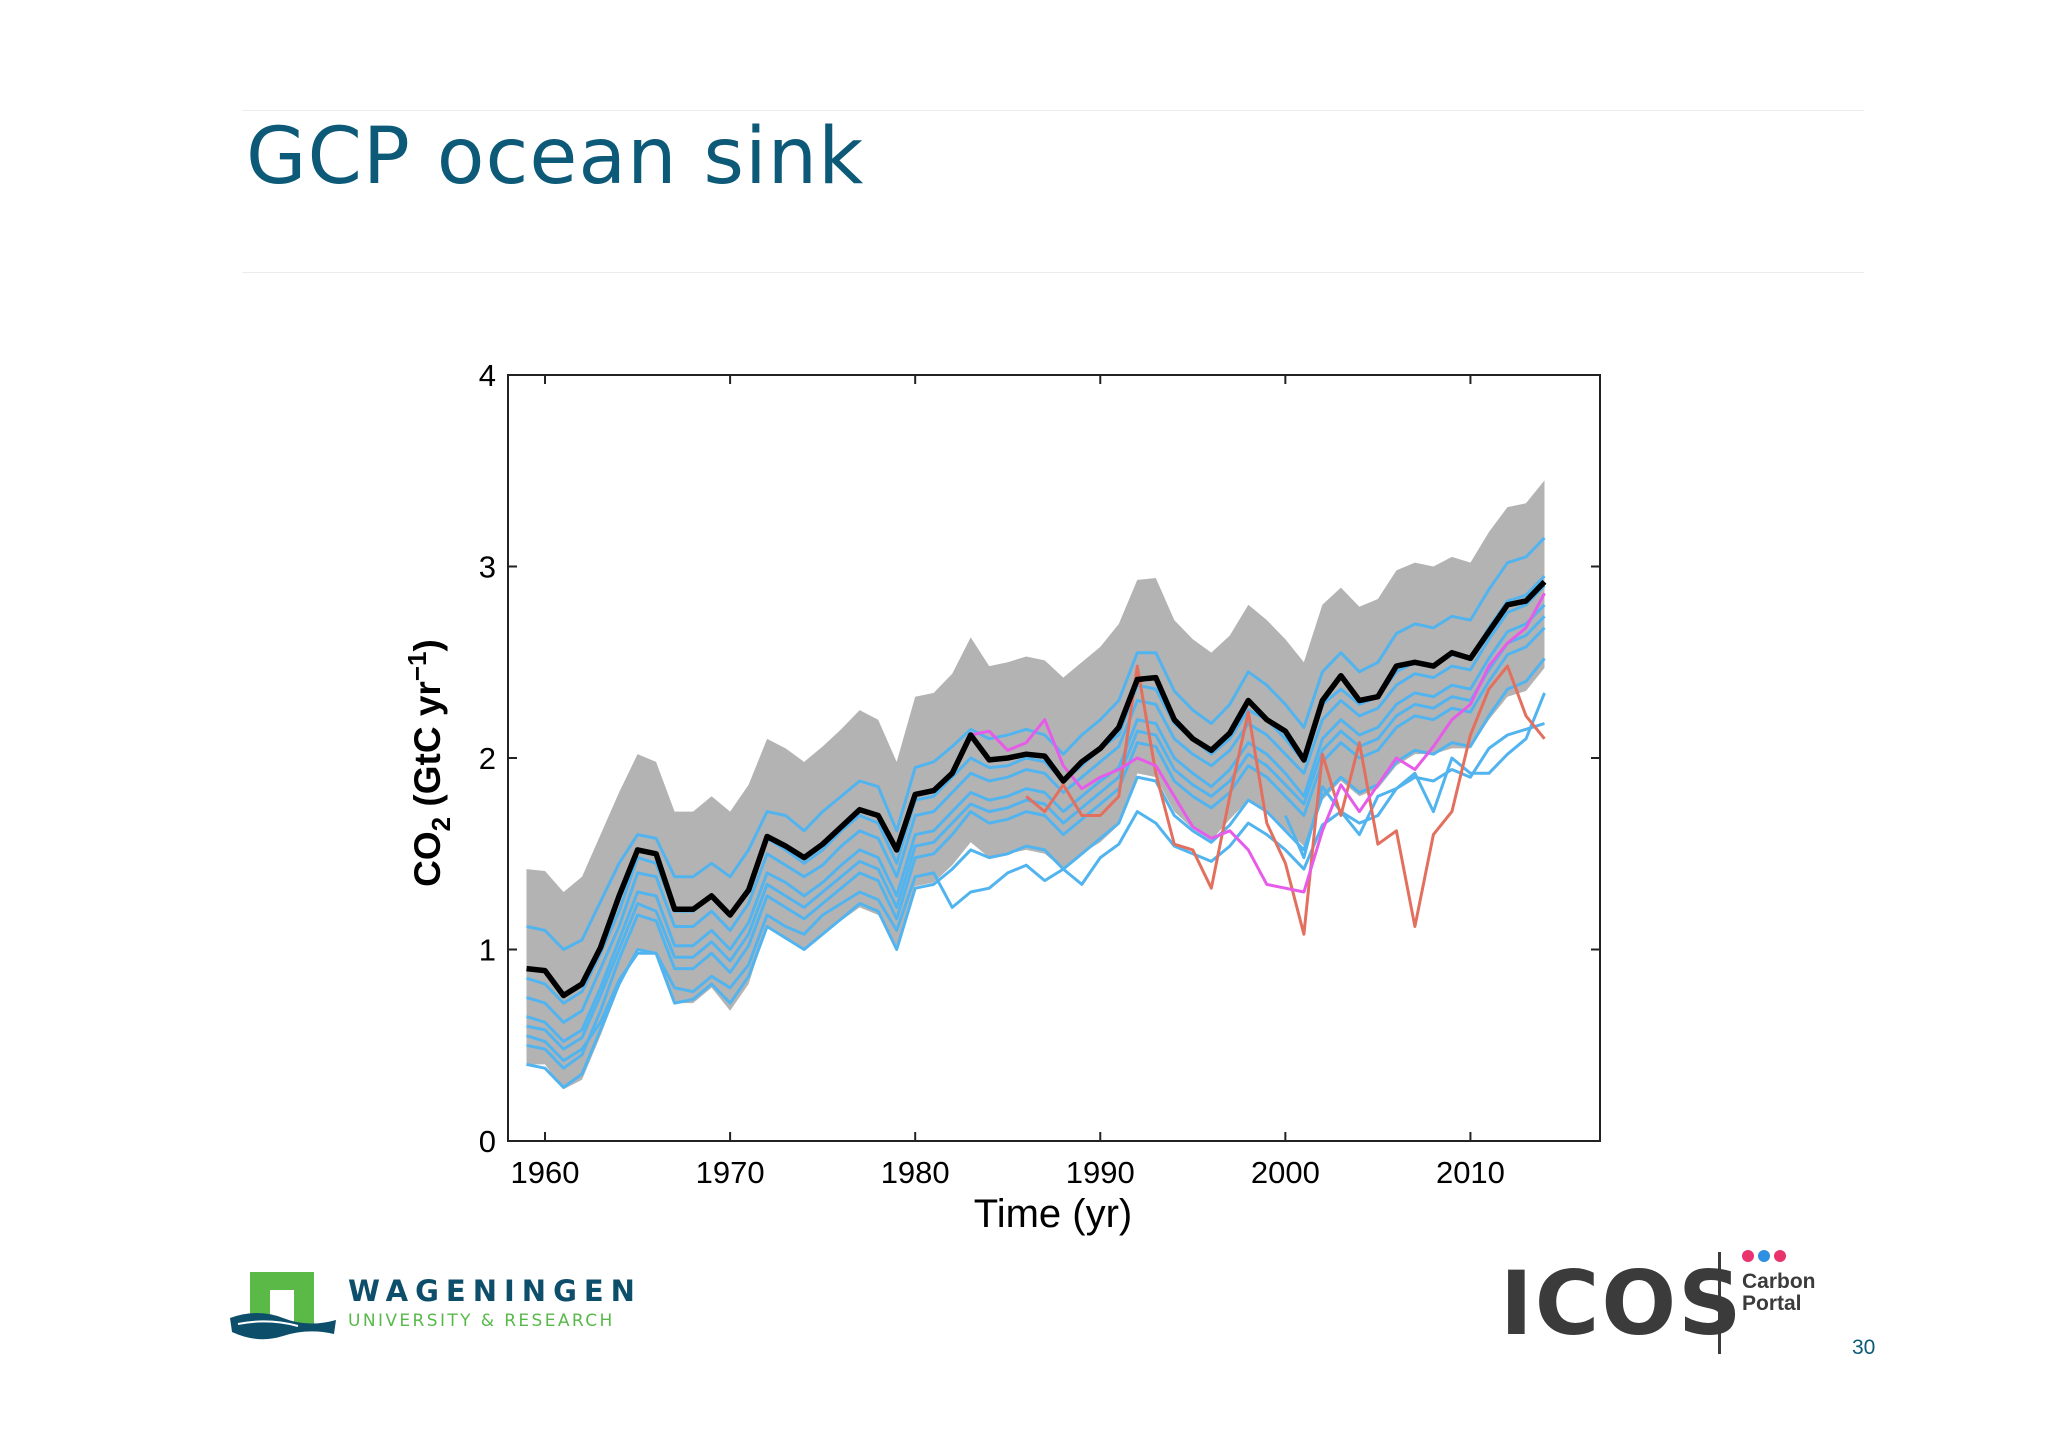  Describe the element at coordinates (1470, 1172) in the screenshot. I see `x-tick-label: 2010` at that location.